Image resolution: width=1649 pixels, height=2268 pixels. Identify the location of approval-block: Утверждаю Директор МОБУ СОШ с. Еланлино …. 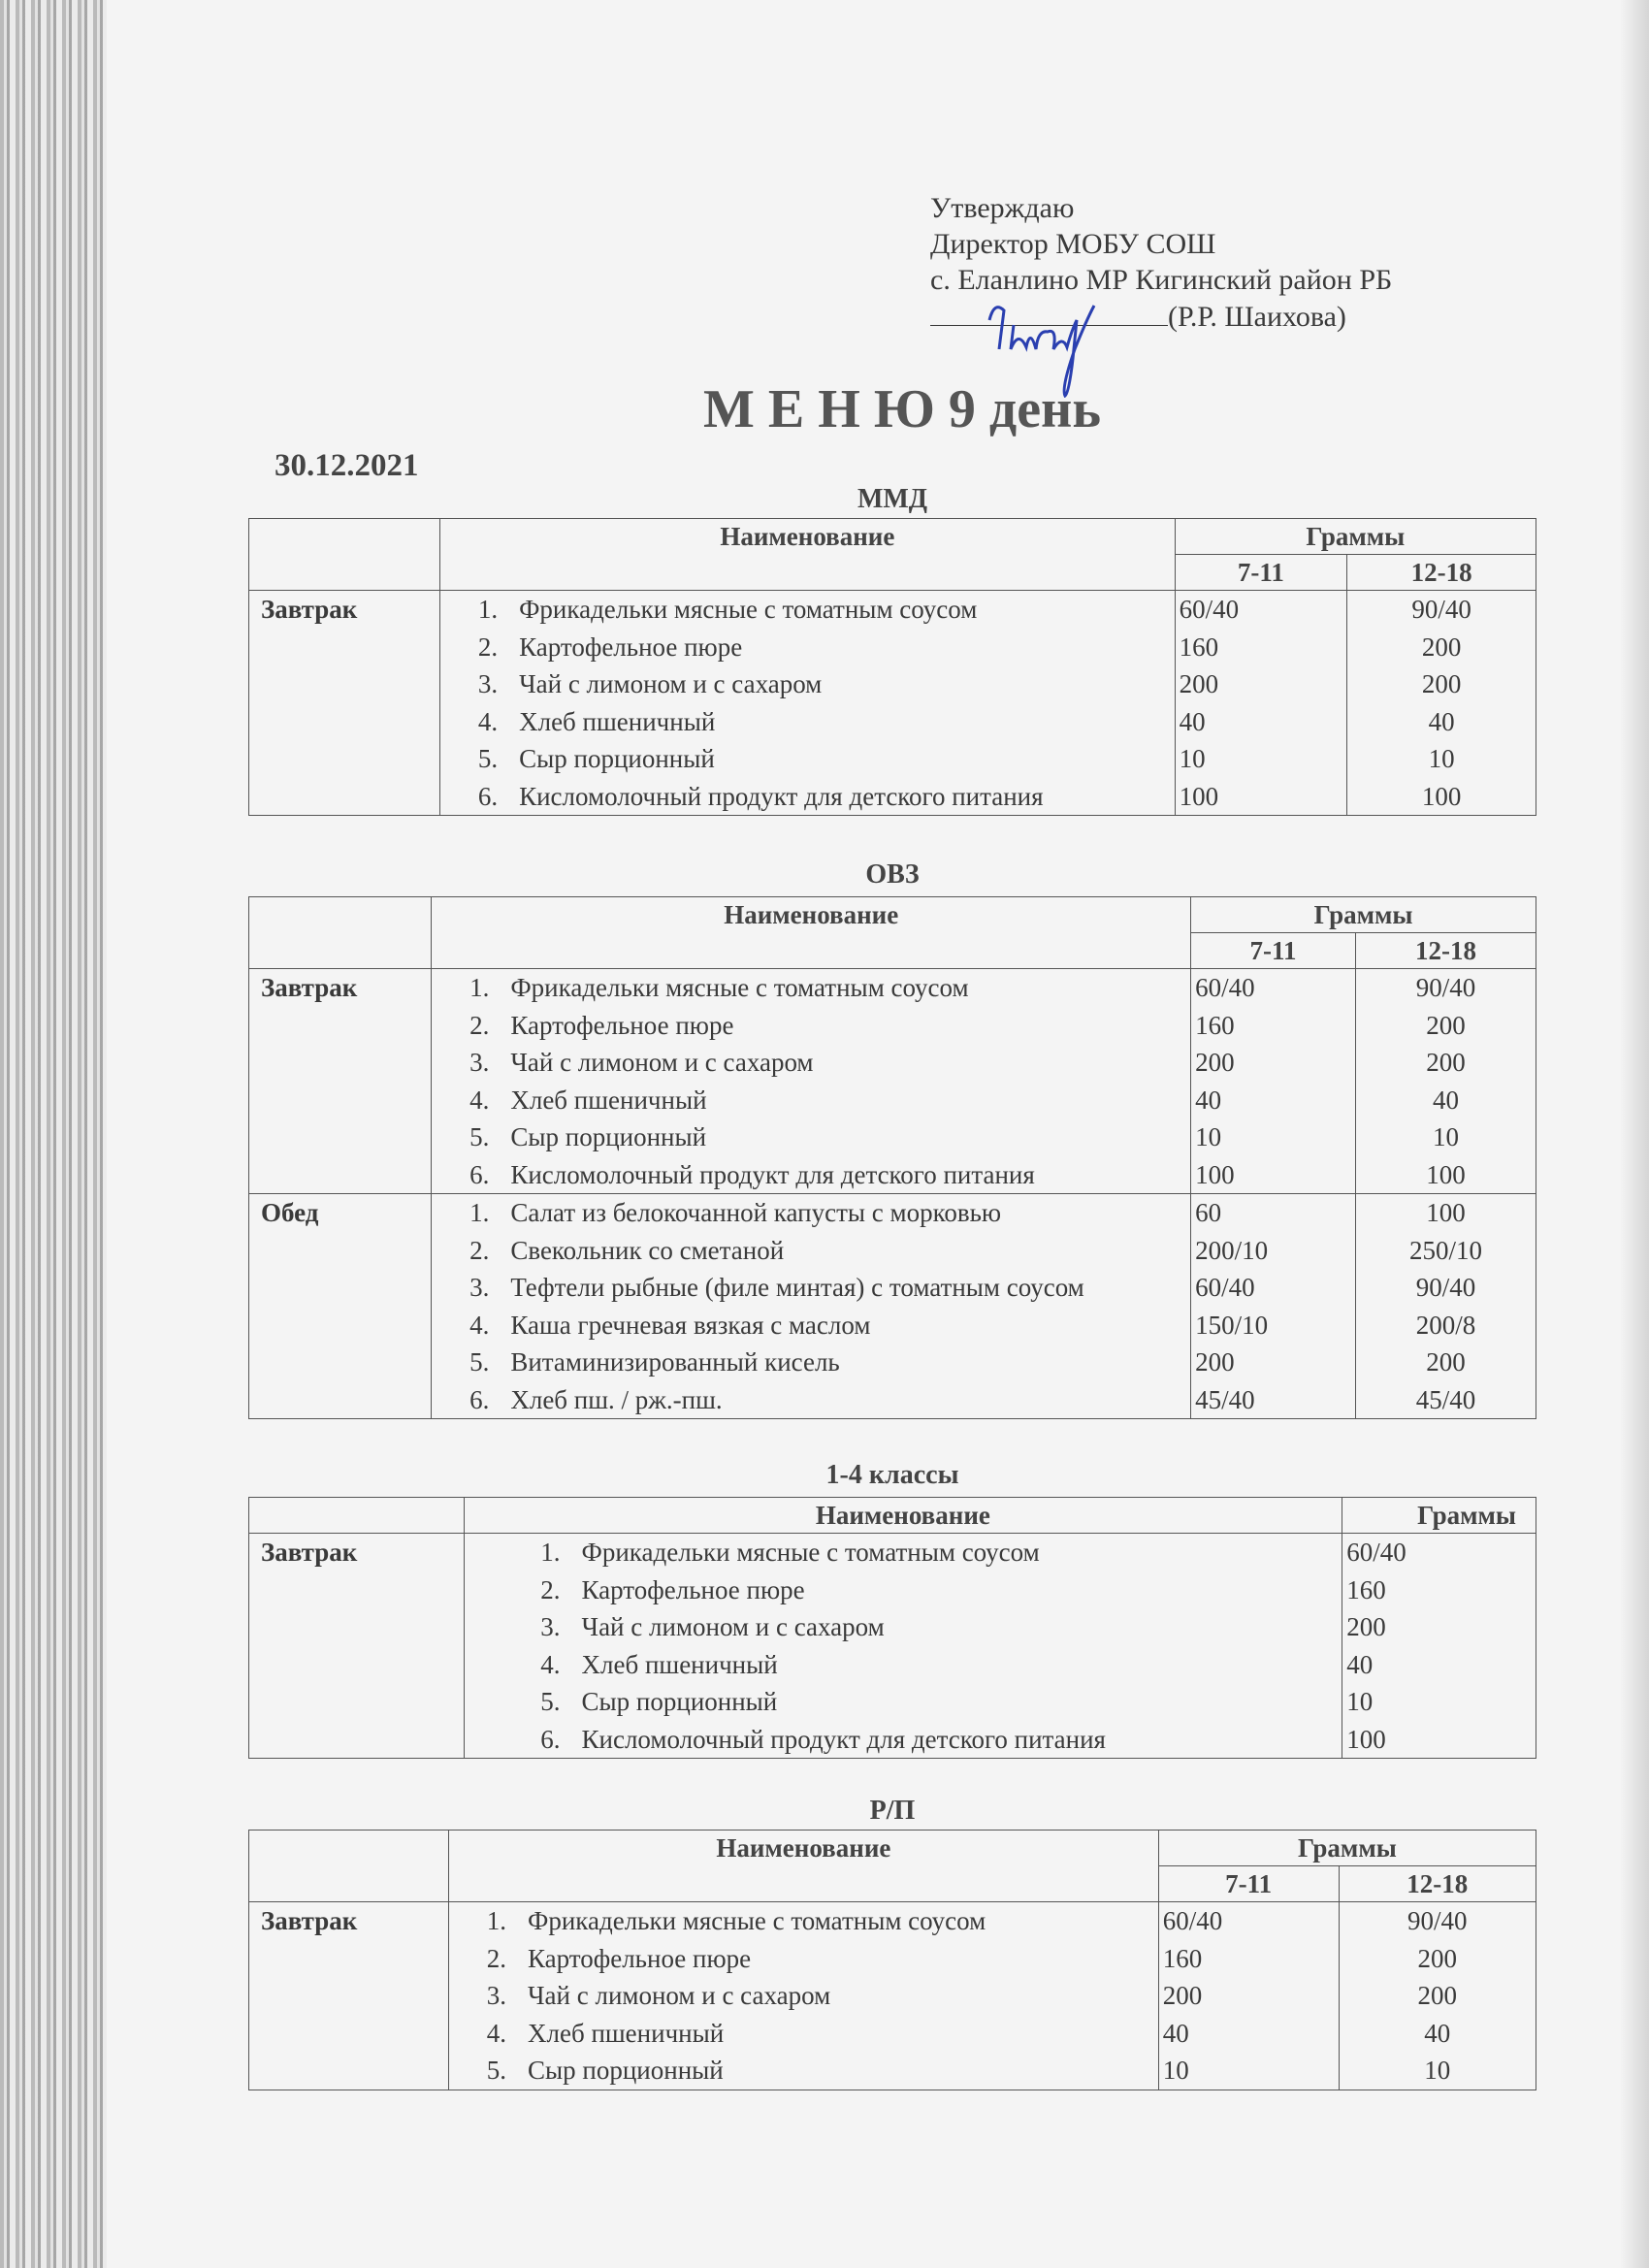
(1161, 262).